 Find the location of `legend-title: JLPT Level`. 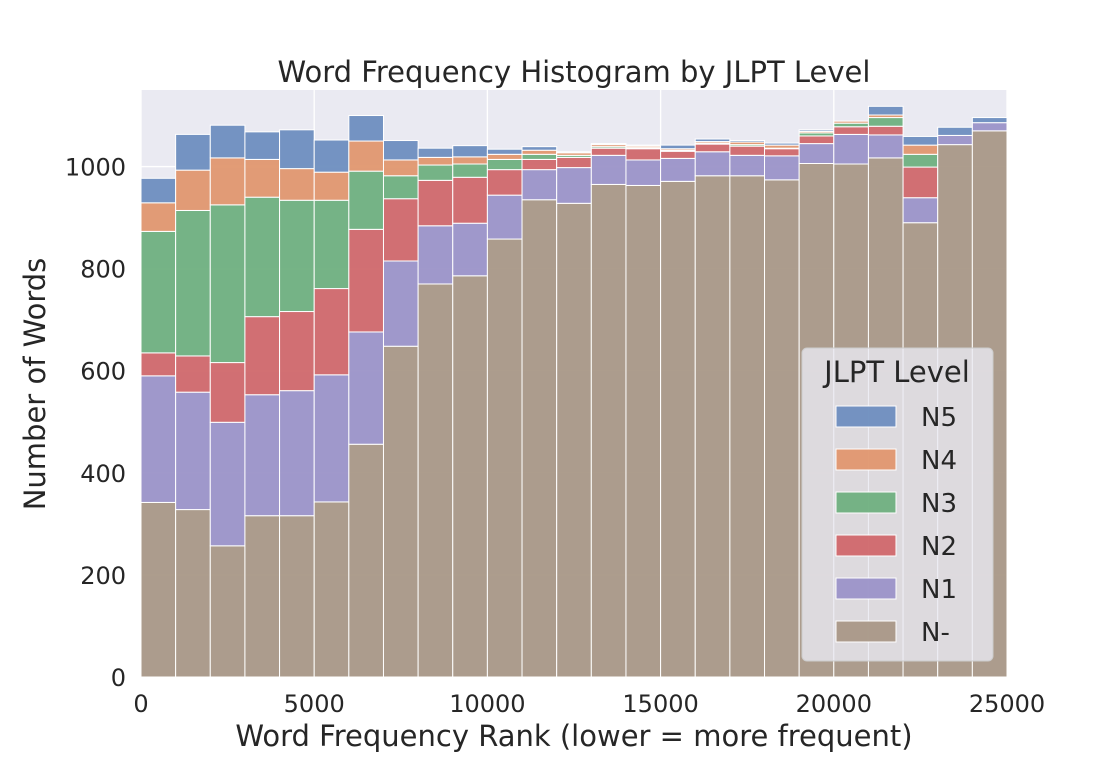

legend-title: JLPT Level is located at coordinates (896, 372).